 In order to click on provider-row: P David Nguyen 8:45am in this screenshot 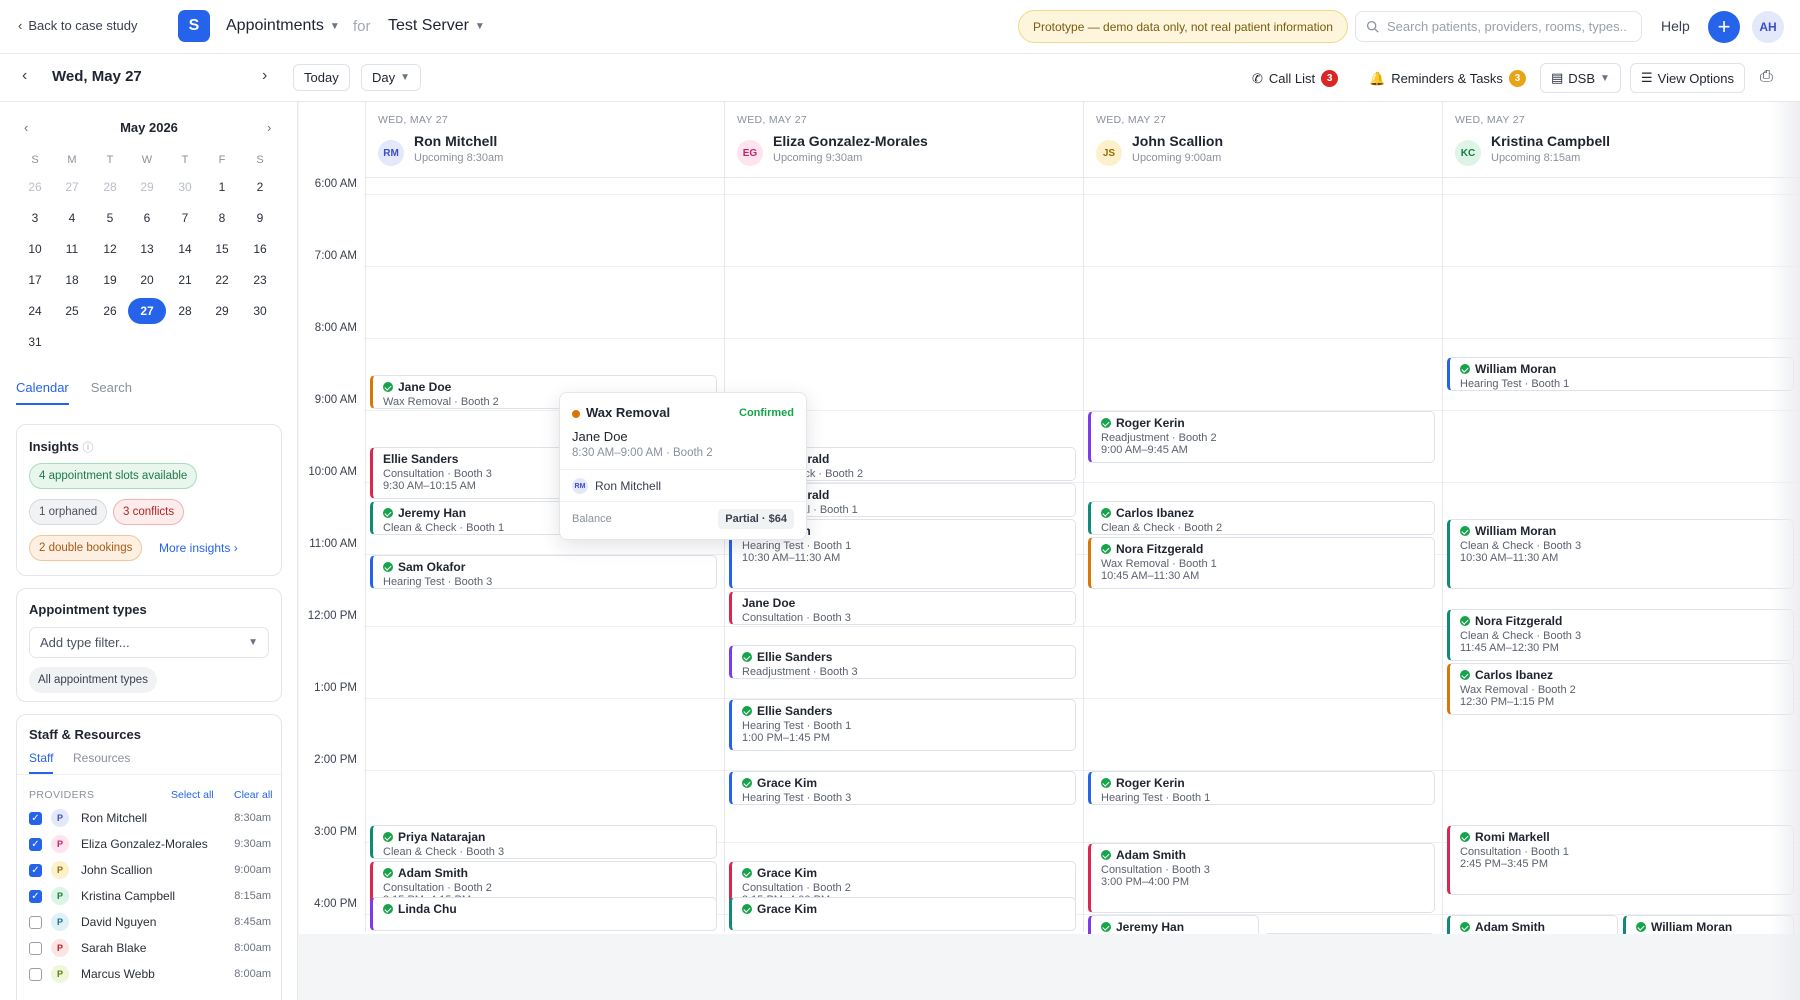, I will do `click(150, 922)`.